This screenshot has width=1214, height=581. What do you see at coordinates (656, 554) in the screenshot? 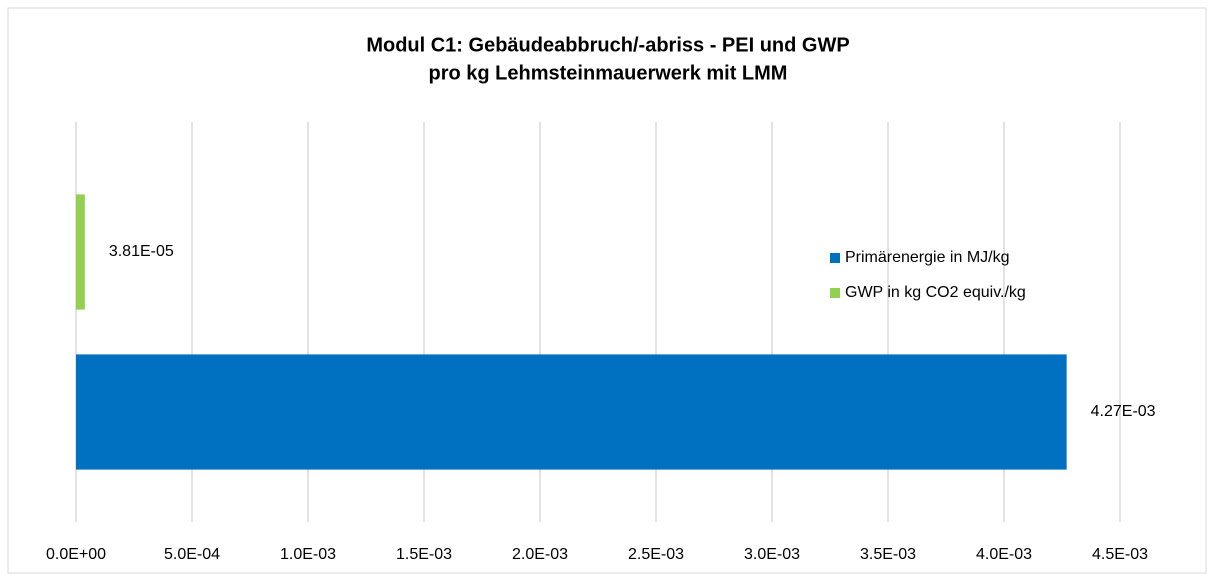
I see `x-tick-label: 2.5E-03` at bounding box center [656, 554].